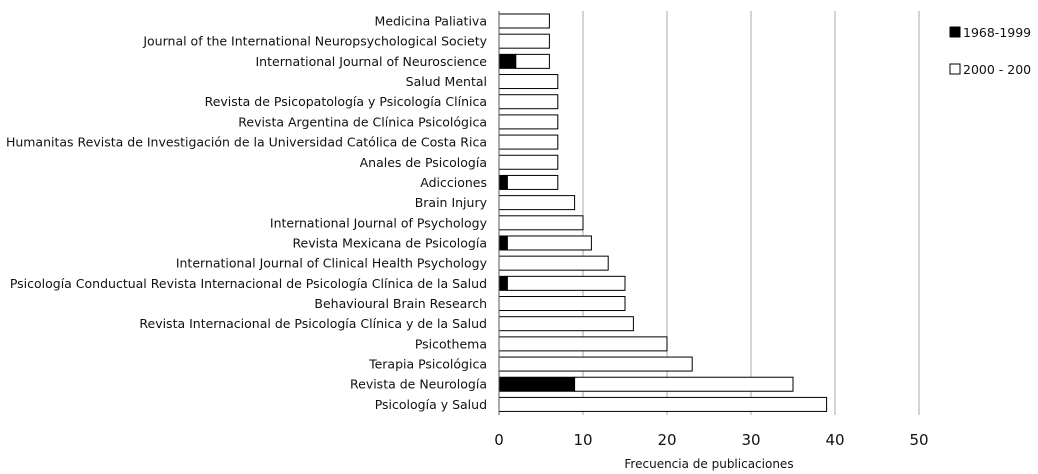 The image size is (1038, 474). Describe the element at coordinates (990, 51) in the screenshot. I see `legend: 1968-1999 2000 - 200` at that location.